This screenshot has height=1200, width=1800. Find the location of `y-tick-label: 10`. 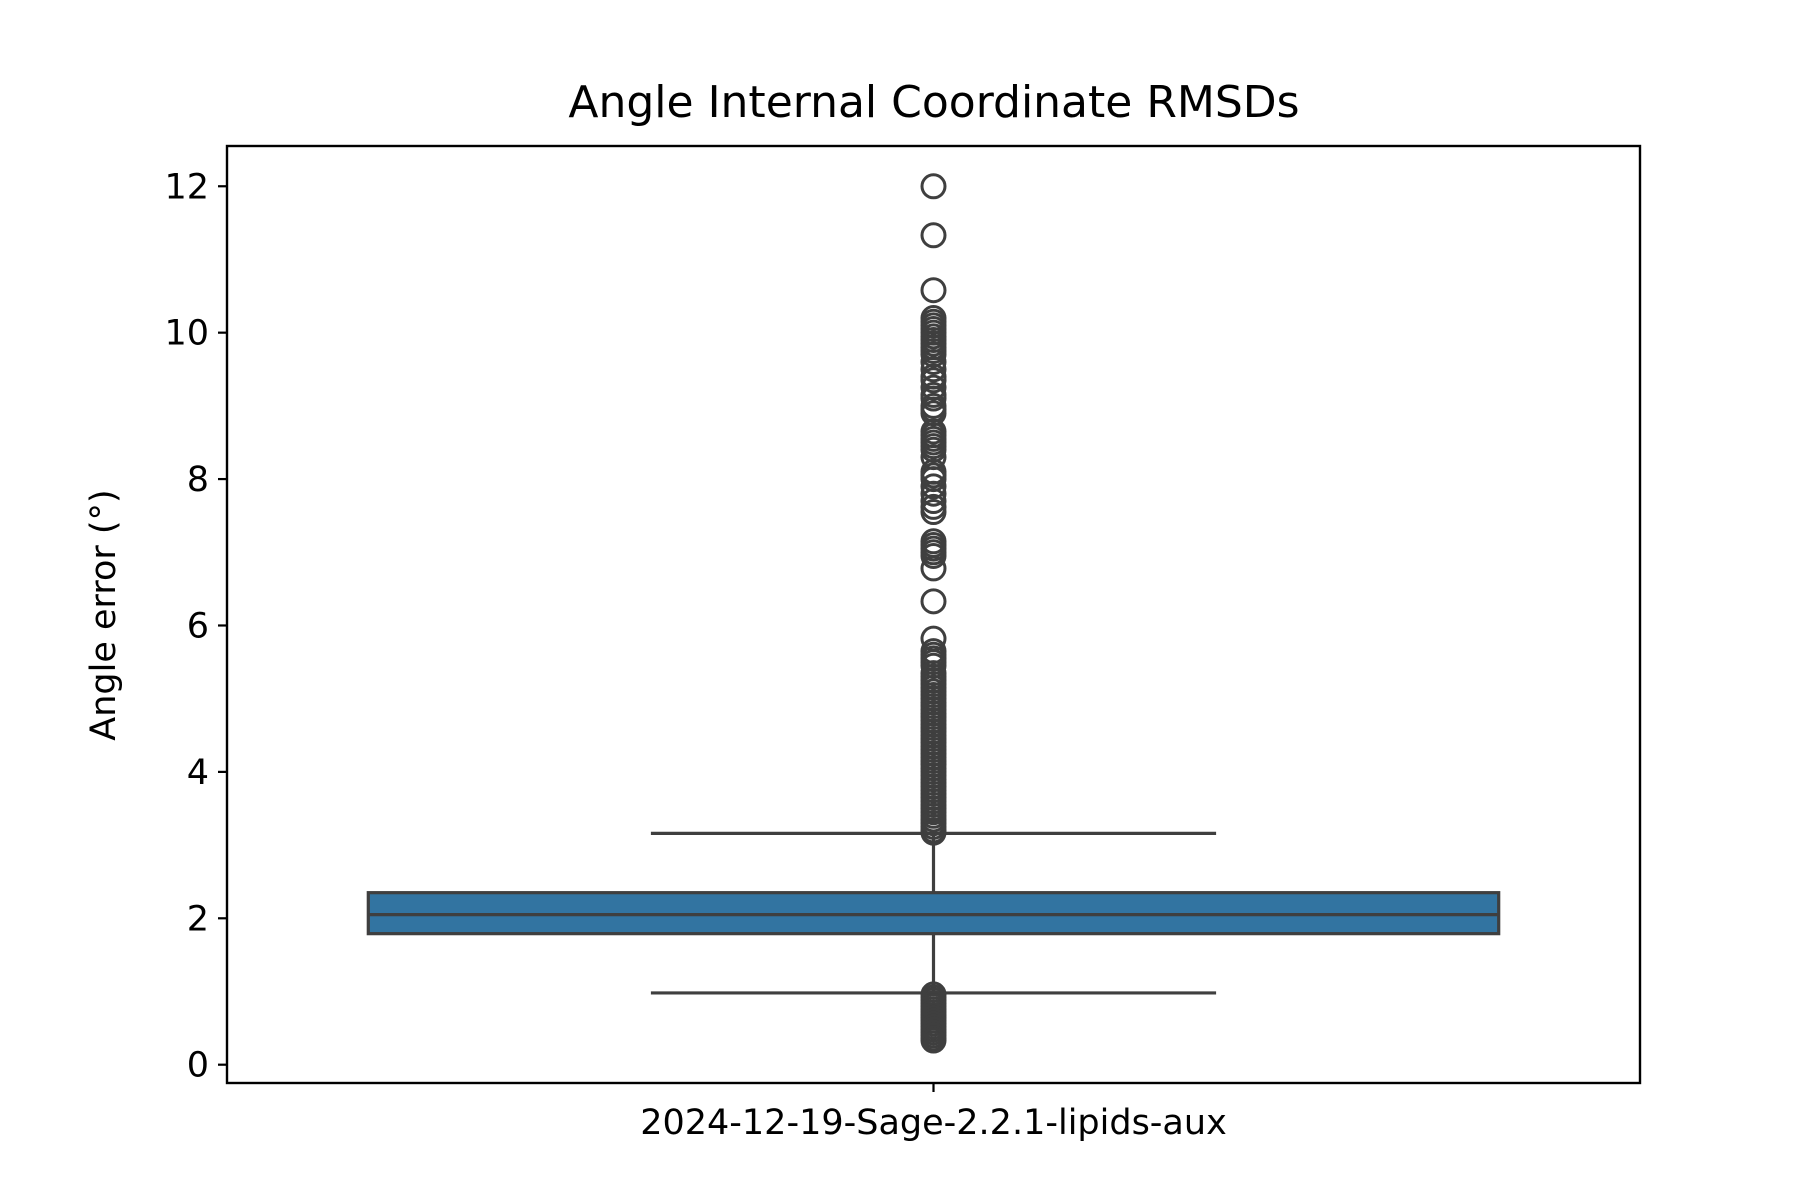

y-tick-label: 10 is located at coordinates (186, 334).